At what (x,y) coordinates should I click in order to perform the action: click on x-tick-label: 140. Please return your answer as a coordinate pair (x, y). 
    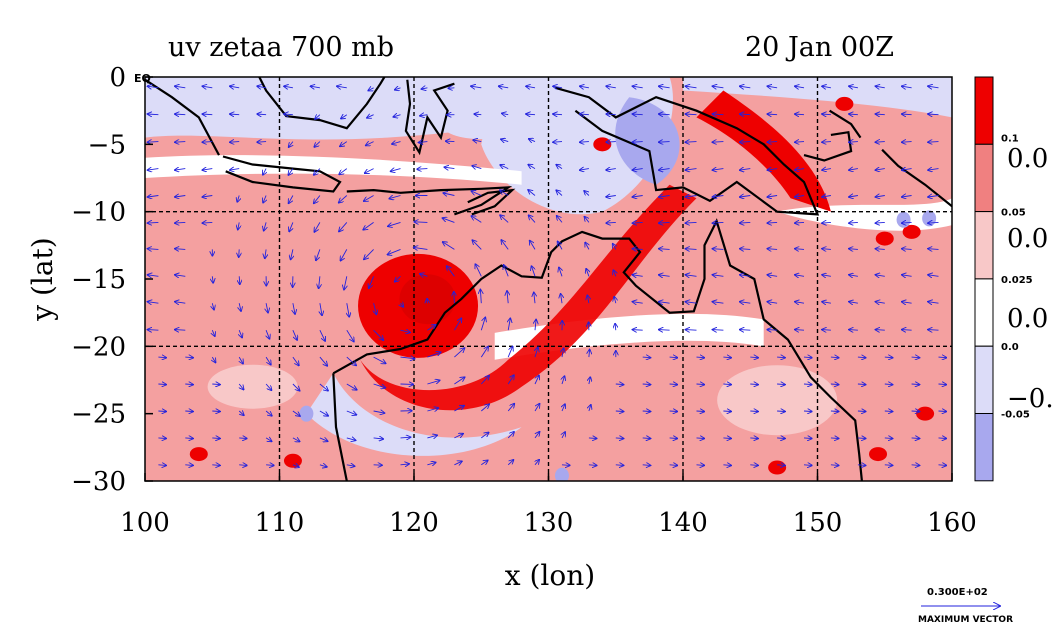
    Looking at the image, I should click on (683, 523).